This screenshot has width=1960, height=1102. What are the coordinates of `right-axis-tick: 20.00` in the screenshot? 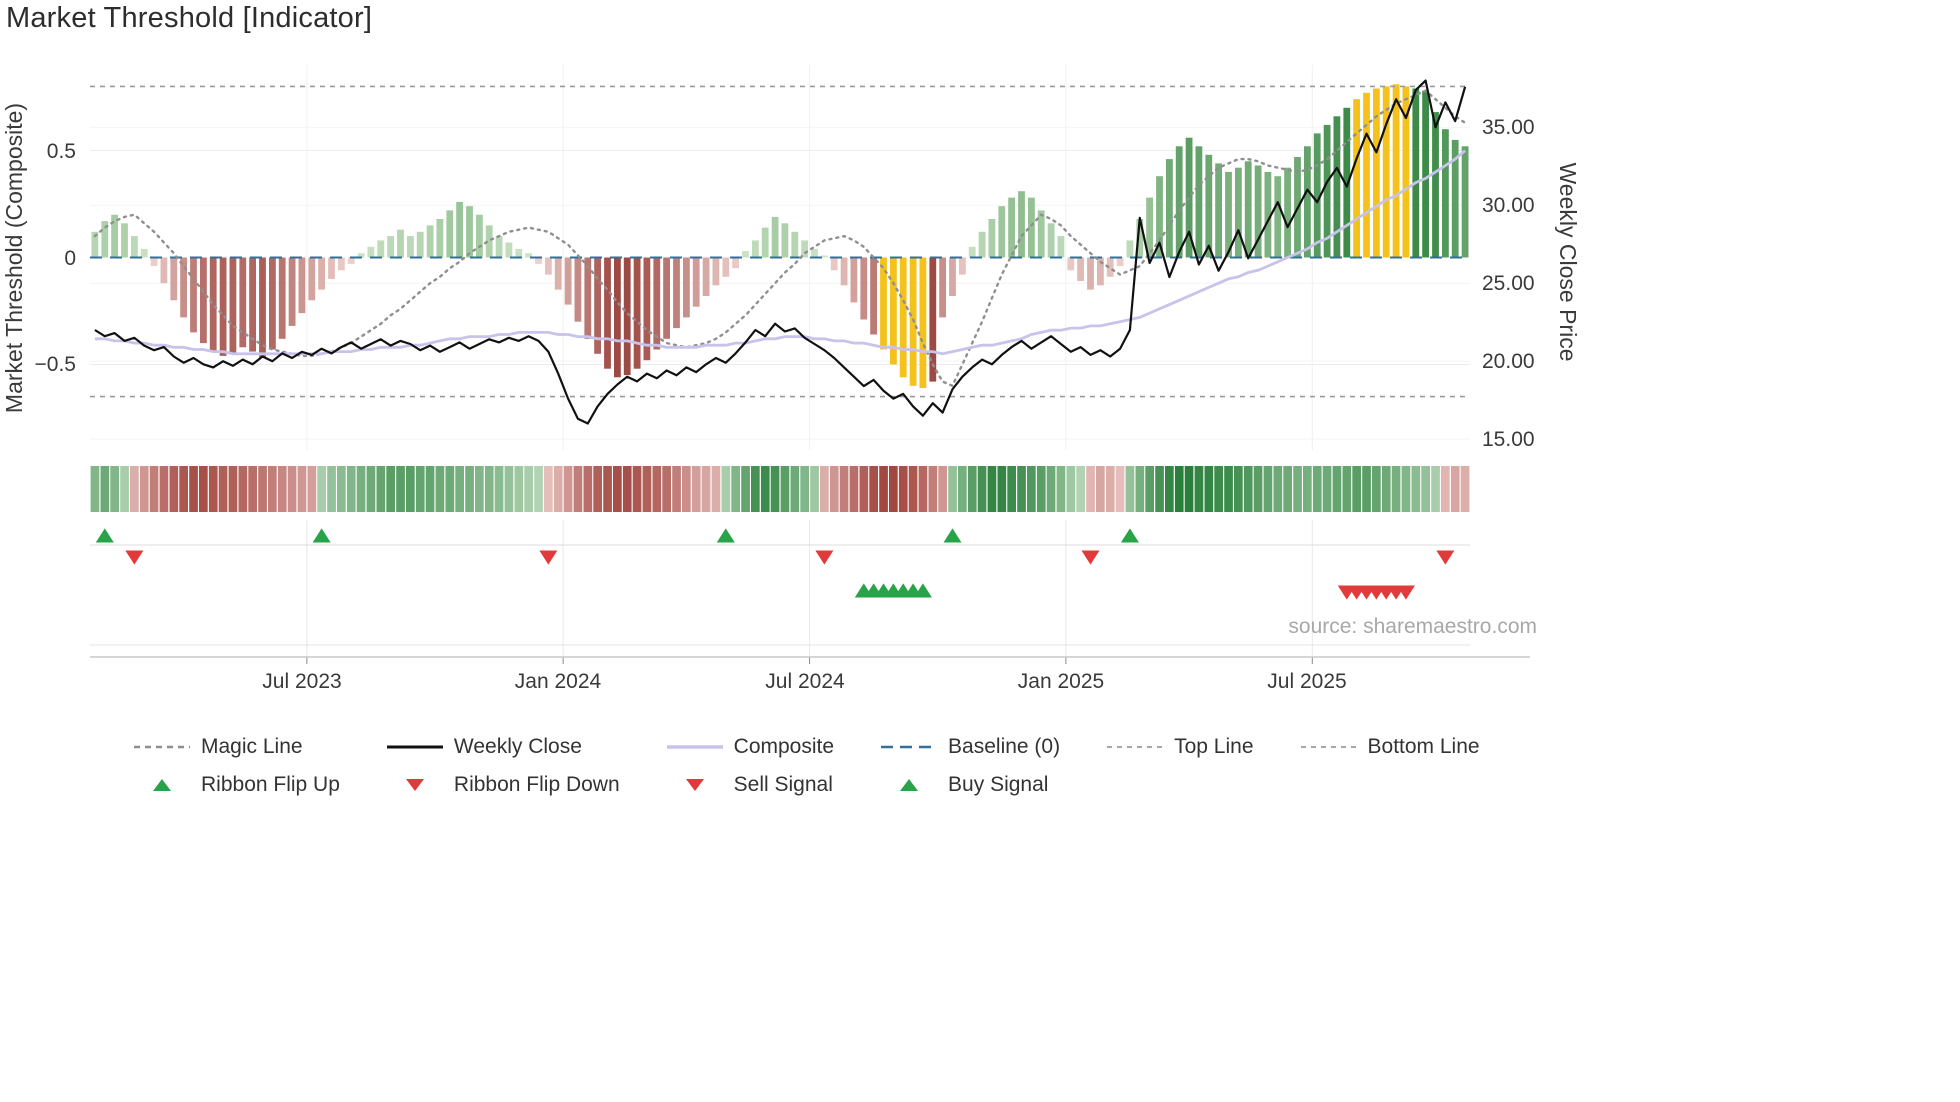 It's located at (1508, 361).